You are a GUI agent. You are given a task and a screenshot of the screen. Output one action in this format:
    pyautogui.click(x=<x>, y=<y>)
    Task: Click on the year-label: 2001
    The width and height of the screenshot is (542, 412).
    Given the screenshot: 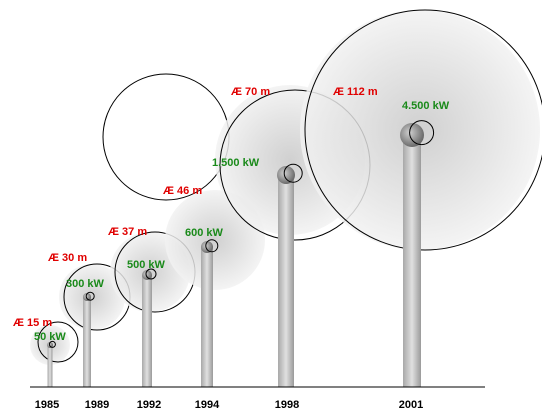 What is the action you would take?
    pyautogui.click(x=411, y=405)
    